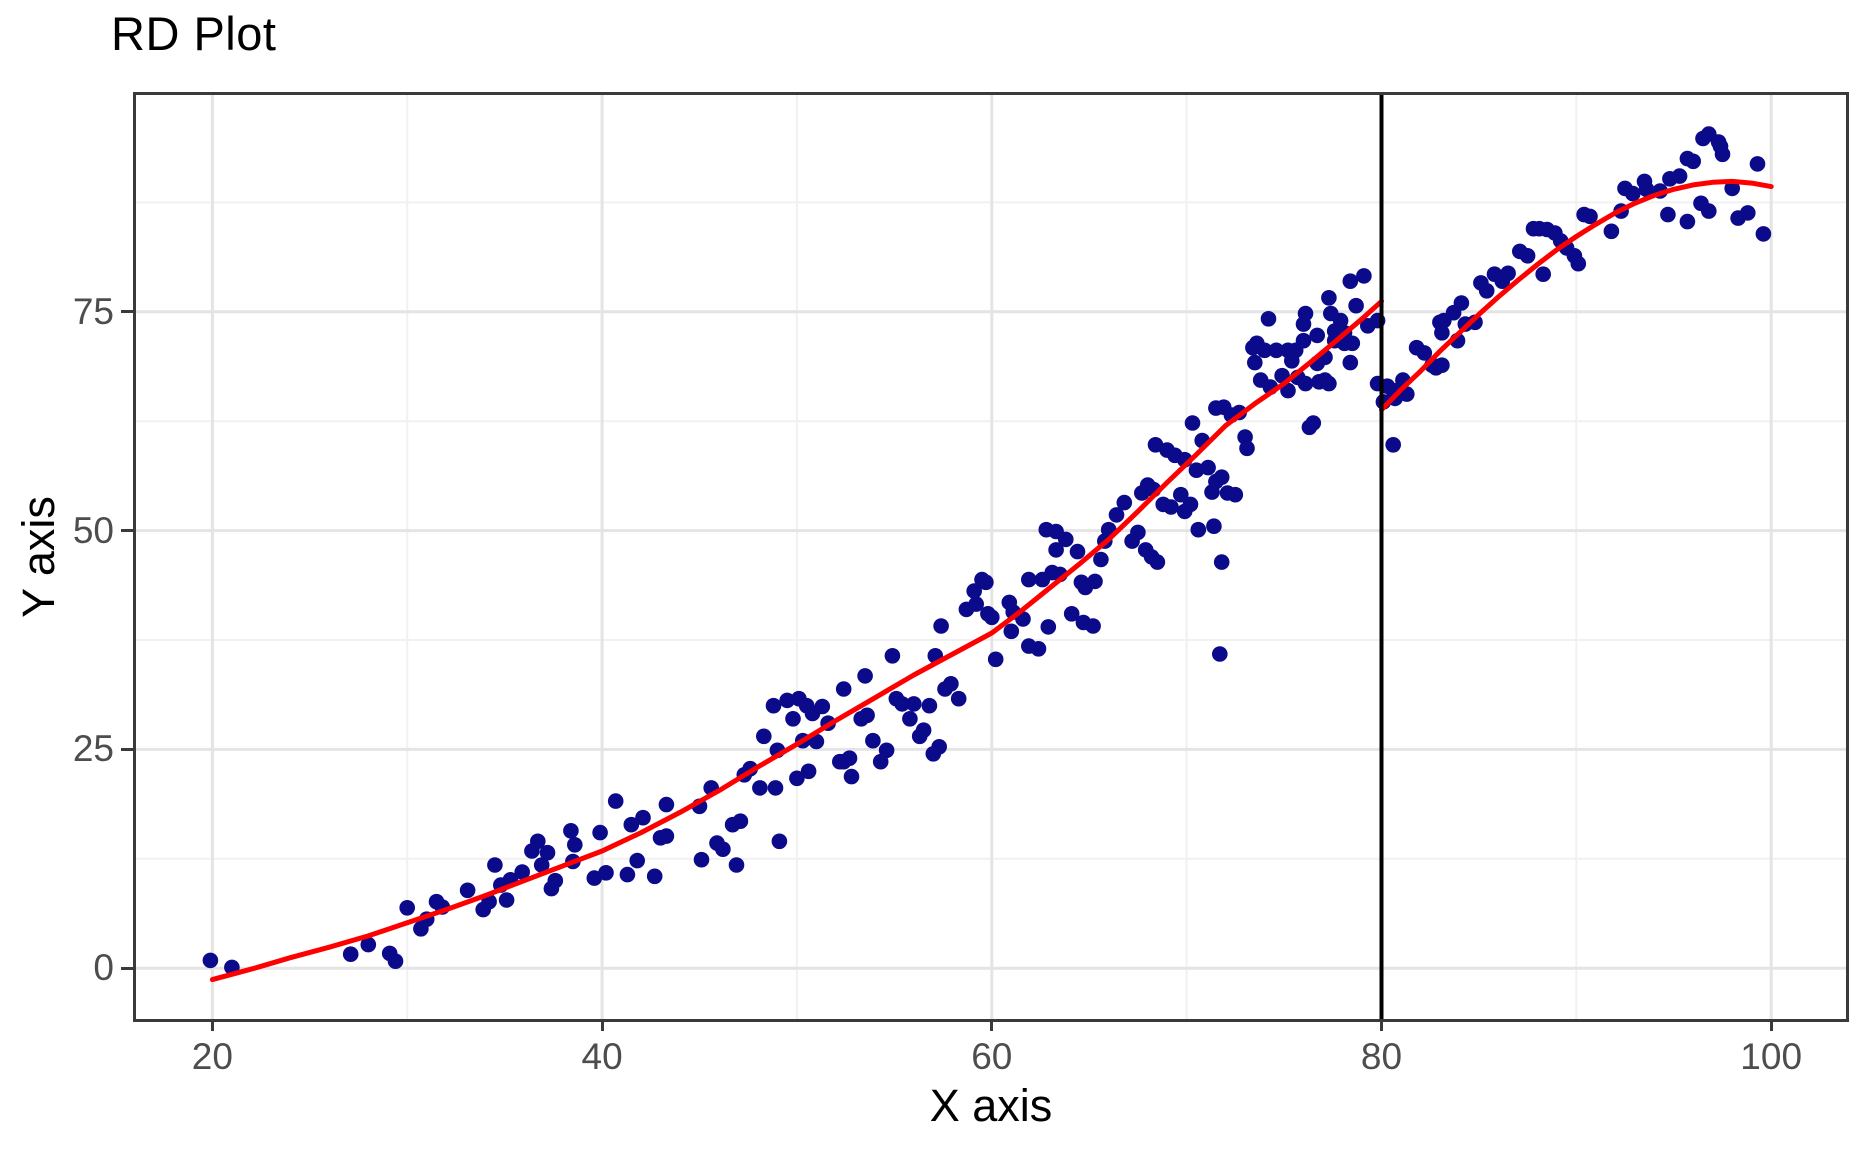 This screenshot has width=1872, height=1152. Describe the element at coordinates (991, 1105) in the screenshot. I see `x-axis-title: X axis` at that location.